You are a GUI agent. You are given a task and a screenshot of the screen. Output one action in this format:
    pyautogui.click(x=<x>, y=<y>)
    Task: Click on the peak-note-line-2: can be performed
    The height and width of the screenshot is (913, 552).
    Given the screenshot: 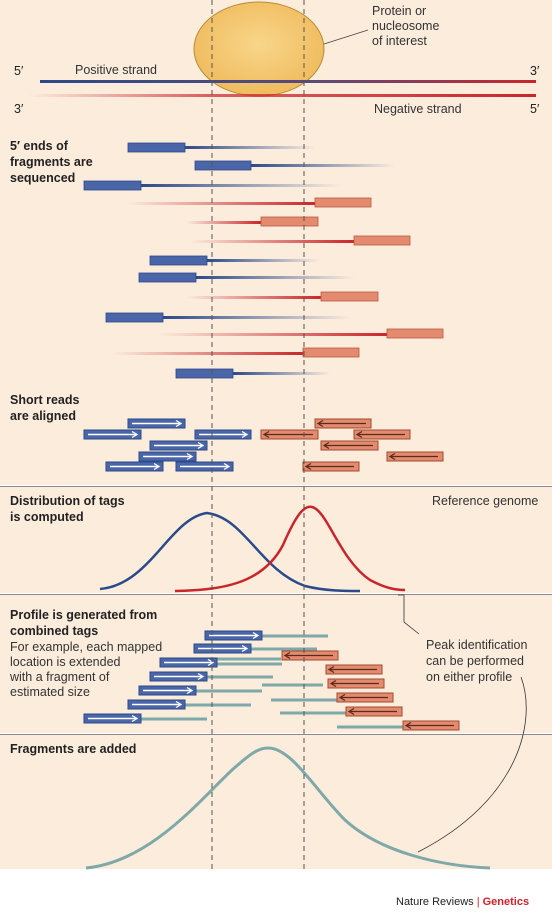 What is the action you would take?
    pyautogui.click(x=475, y=661)
    